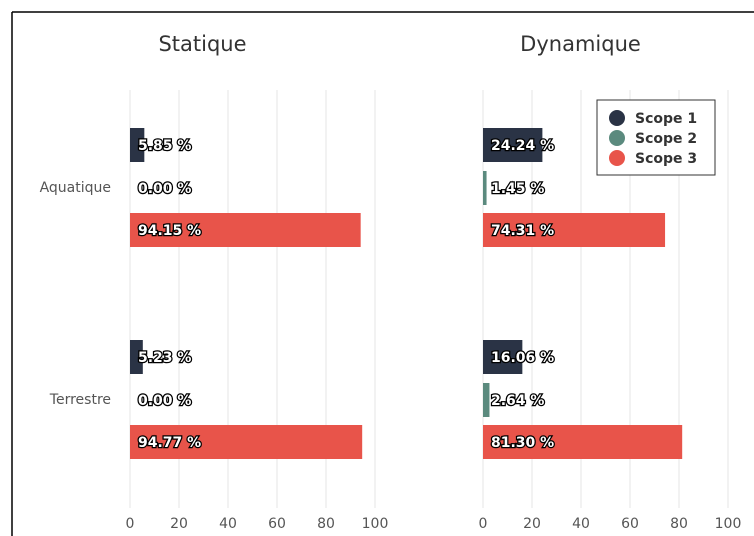 The width and height of the screenshot is (754, 536). I want to click on legend-label: Scope 2, so click(666, 139).